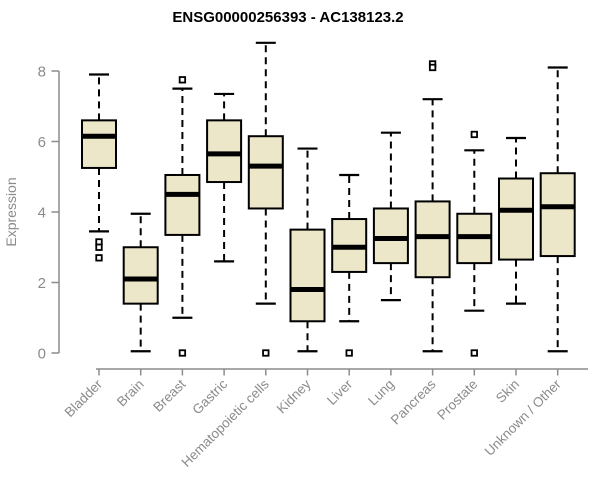  I want to click on y-tick-label: 2, so click(42, 283).